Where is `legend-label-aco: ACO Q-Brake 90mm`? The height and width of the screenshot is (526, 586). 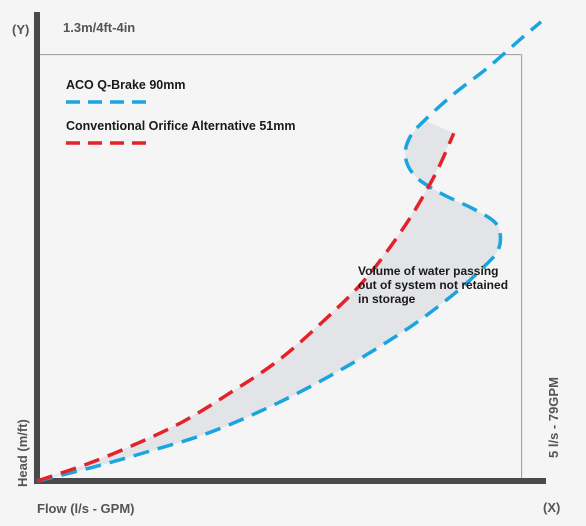 legend-label-aco: ACO Q-Brake 90mm is located at coordinates (126, 85).